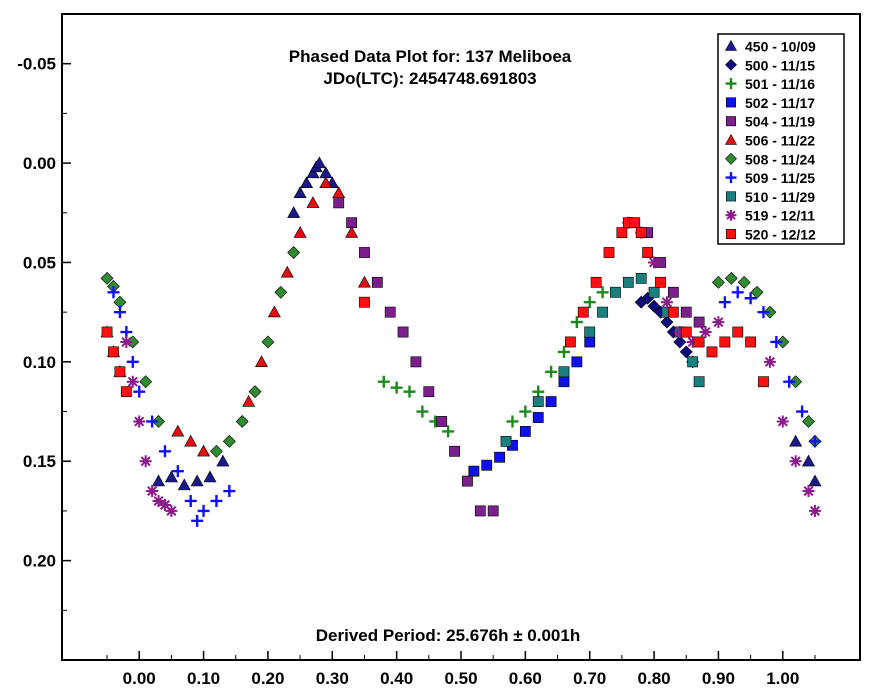 This screenshot has width=872, height=696. What do you see at coordinates (525, 678) in the screenshot?
I see `x-tick-label: 0.60` at bounding box center [525, 678].